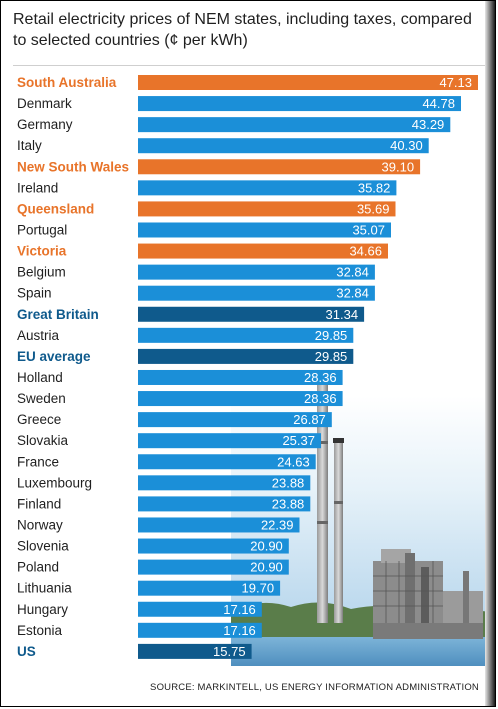 The height and width of the screenshot is (709, 498). I want to click on value-label-denmark: 44.78, so click(438, 103).